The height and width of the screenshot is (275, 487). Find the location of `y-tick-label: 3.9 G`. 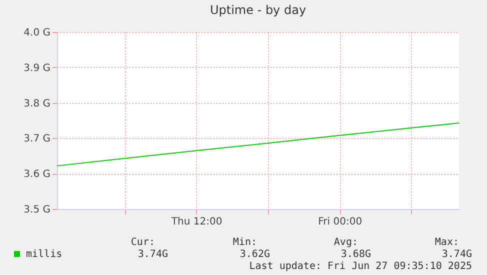

y-tick-label: 3.9 G is located at coordinates (37, 68).